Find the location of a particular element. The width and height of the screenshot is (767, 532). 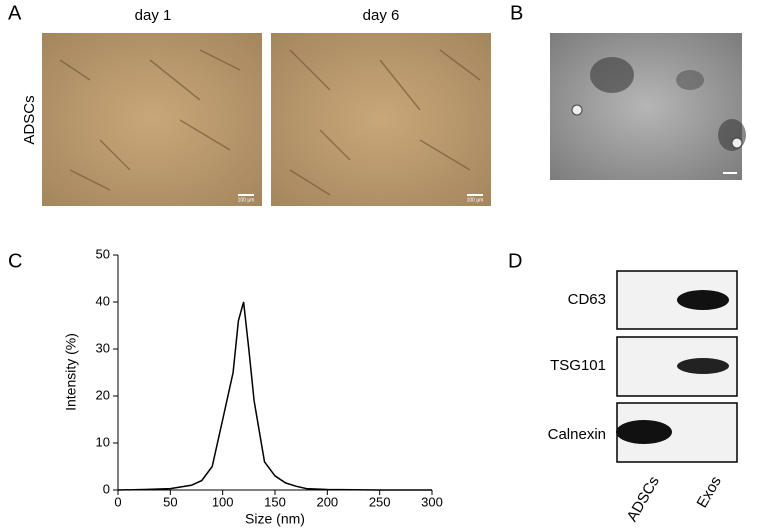

panel-label: C is located at coordinates (15, 261).